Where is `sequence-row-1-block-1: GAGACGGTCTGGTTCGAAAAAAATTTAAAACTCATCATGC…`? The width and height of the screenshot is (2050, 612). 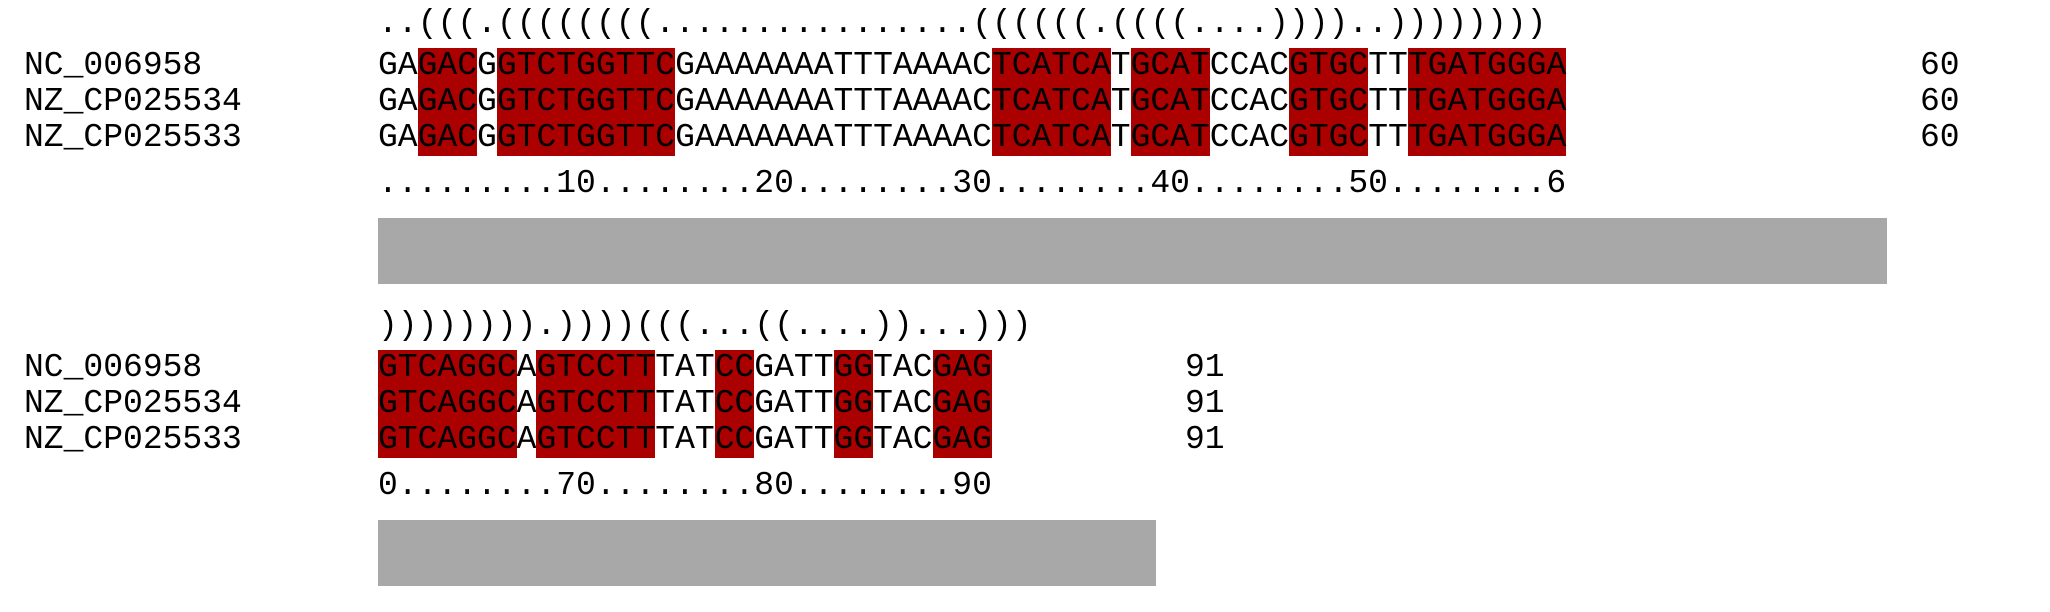
sequence-row-1-block-1: GAGACGGTCTGGTTCGAAAAAAATTTAAAACTCATCATGC… is located at coordinates (972, 65).